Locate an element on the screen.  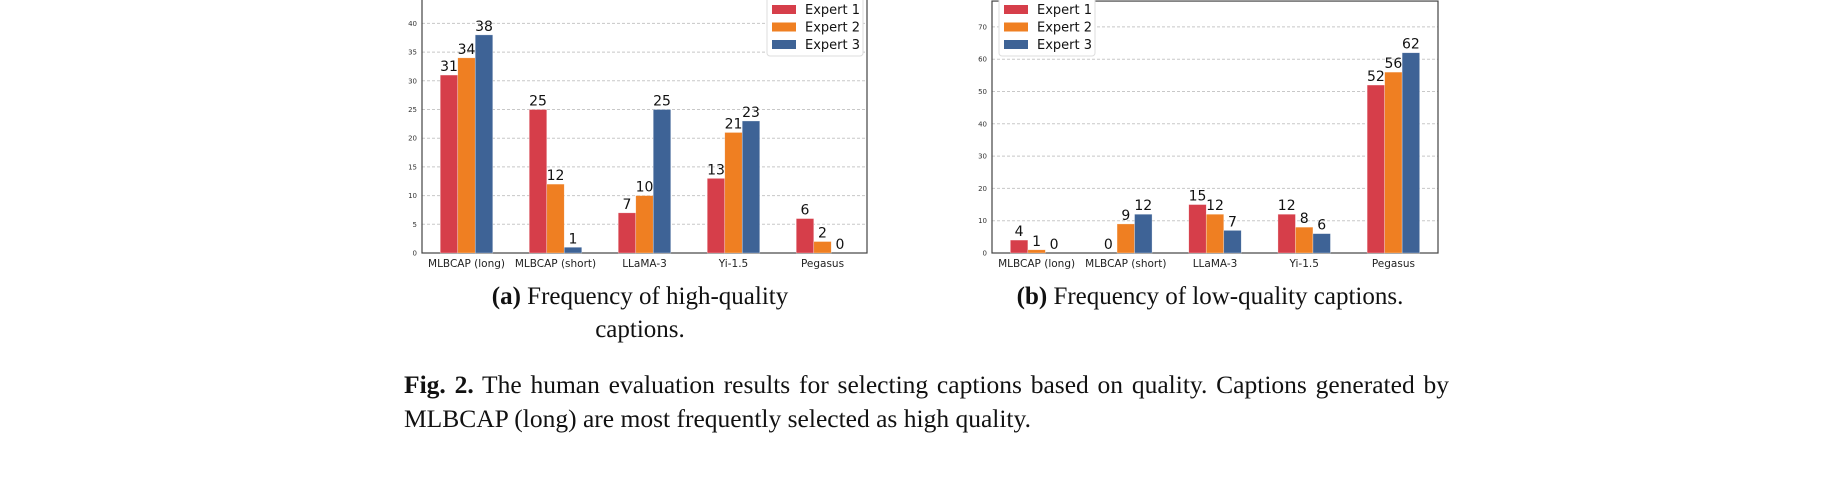
y-tick-label: 25 is located at coordinates (412, 110).